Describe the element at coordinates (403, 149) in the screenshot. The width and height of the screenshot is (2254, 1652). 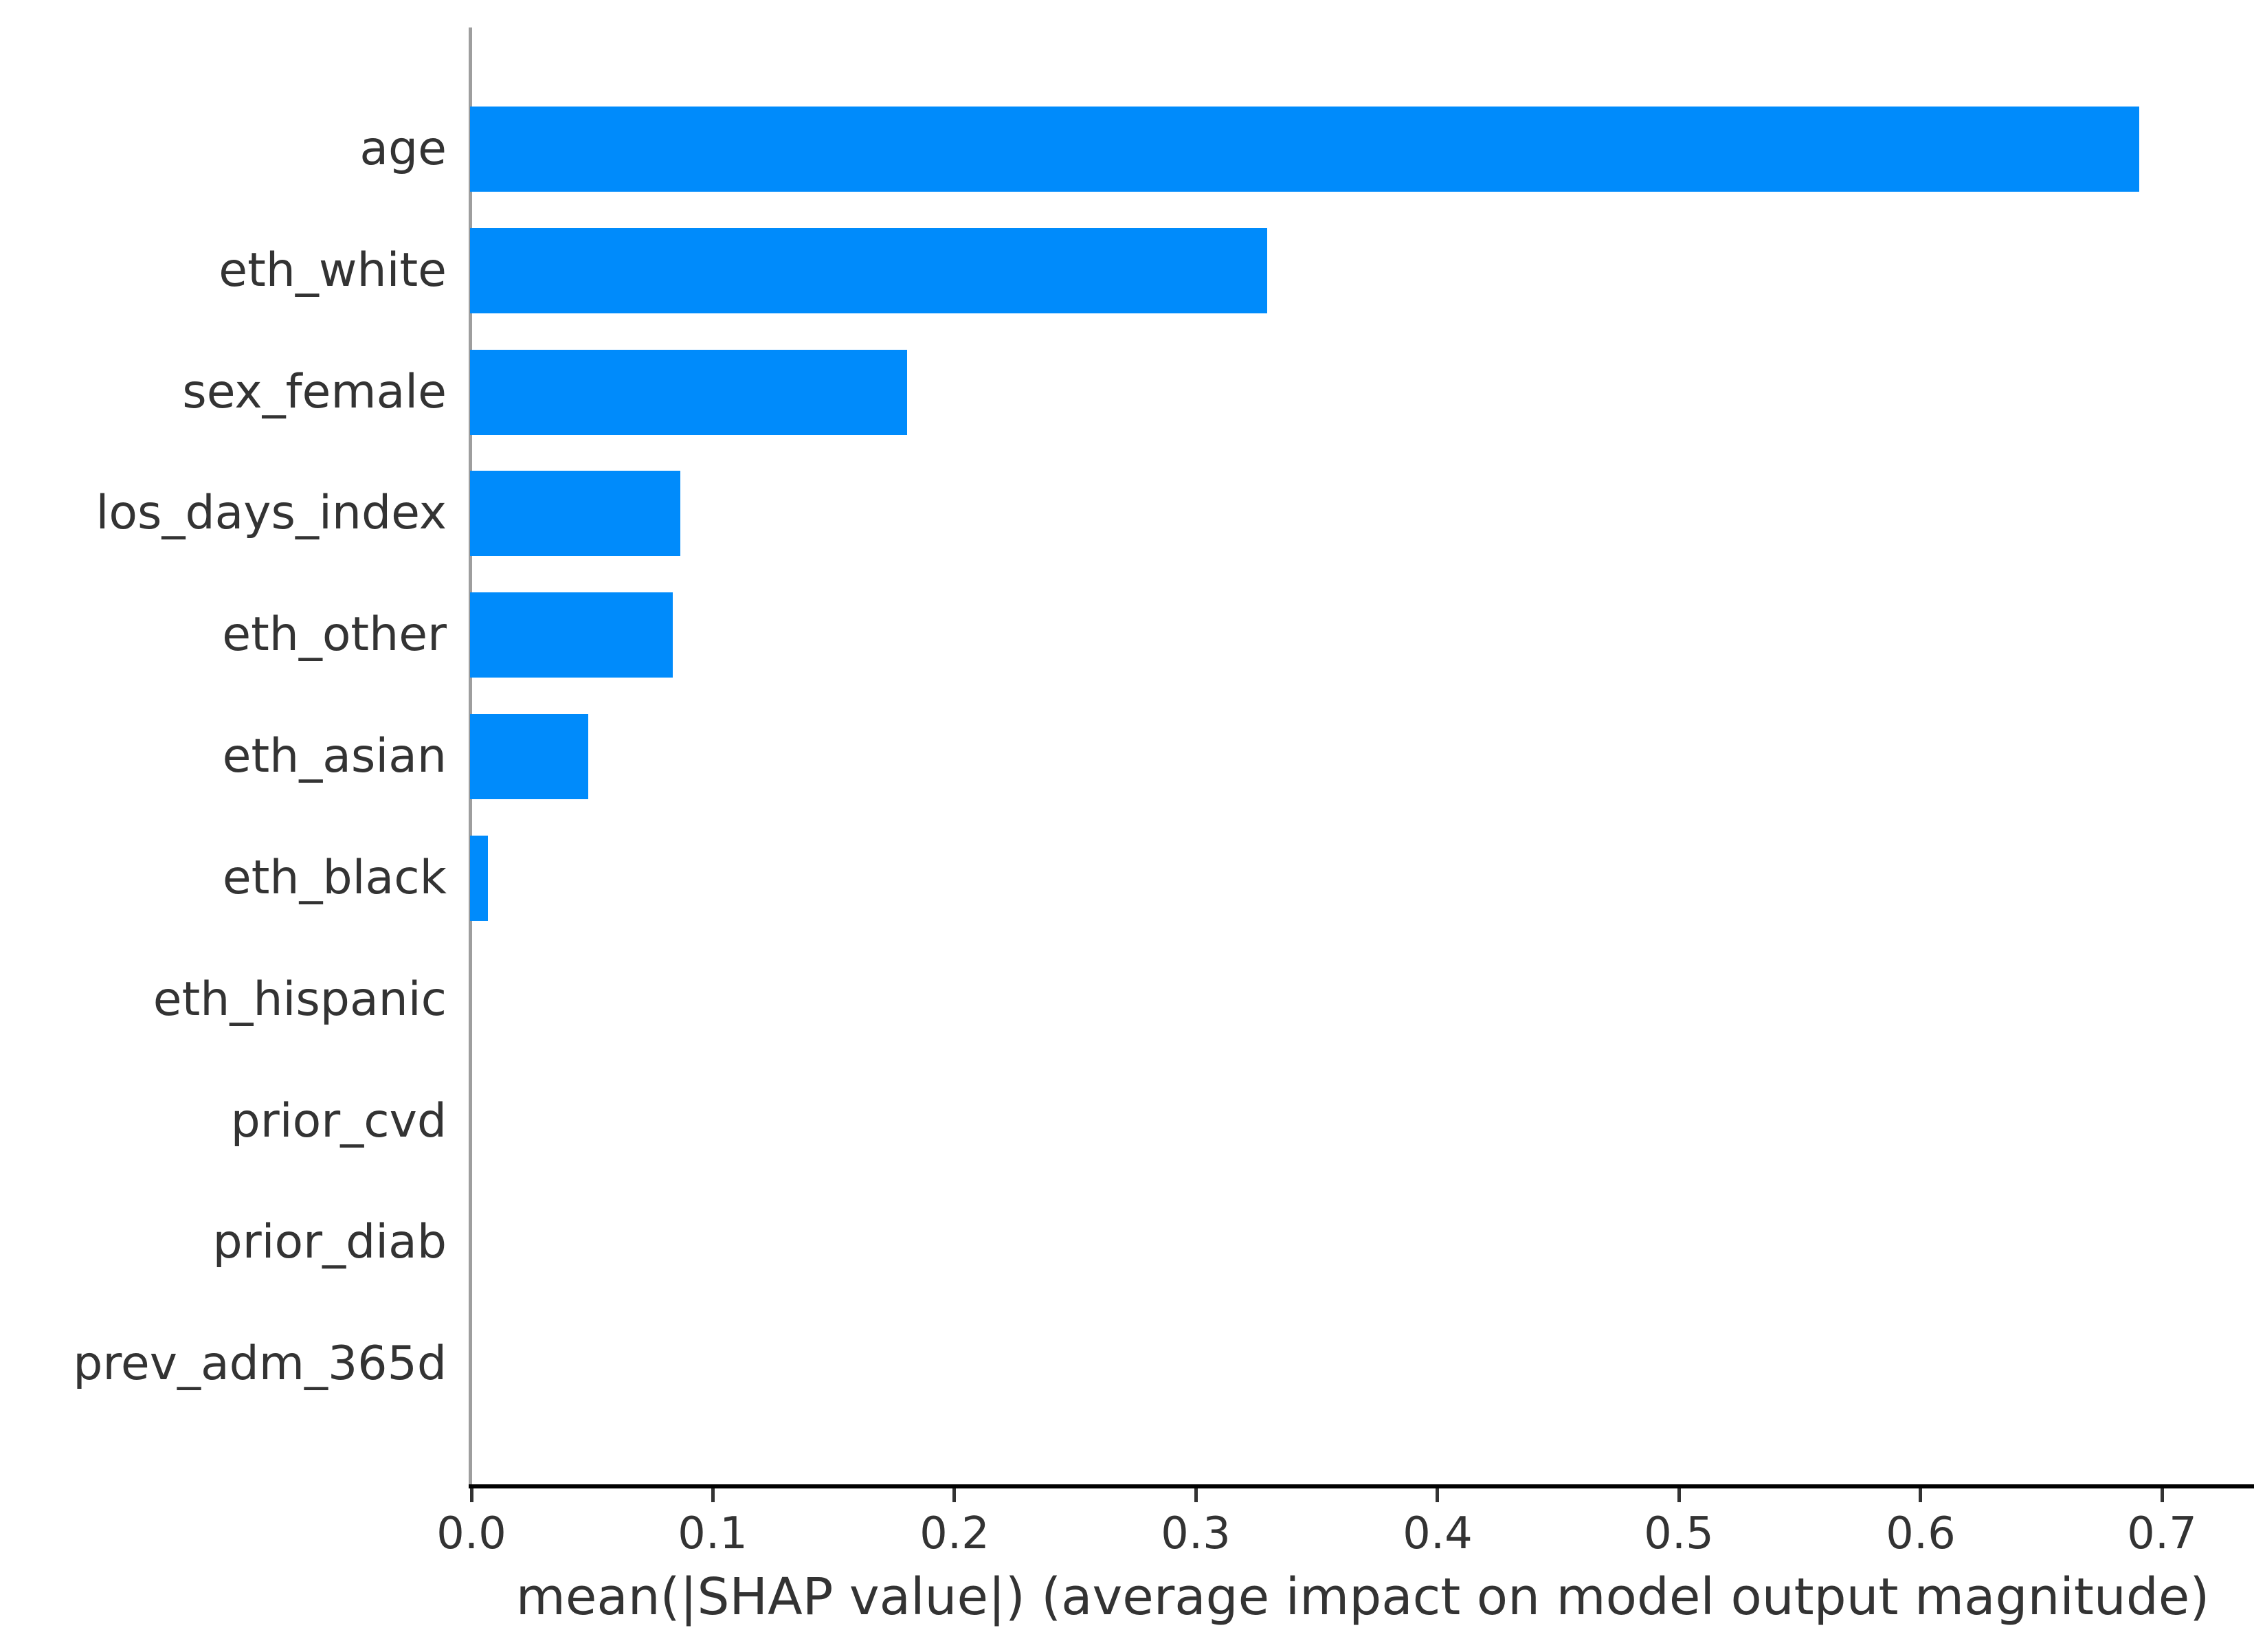
I see `y-tick-label-age: age` at that location.